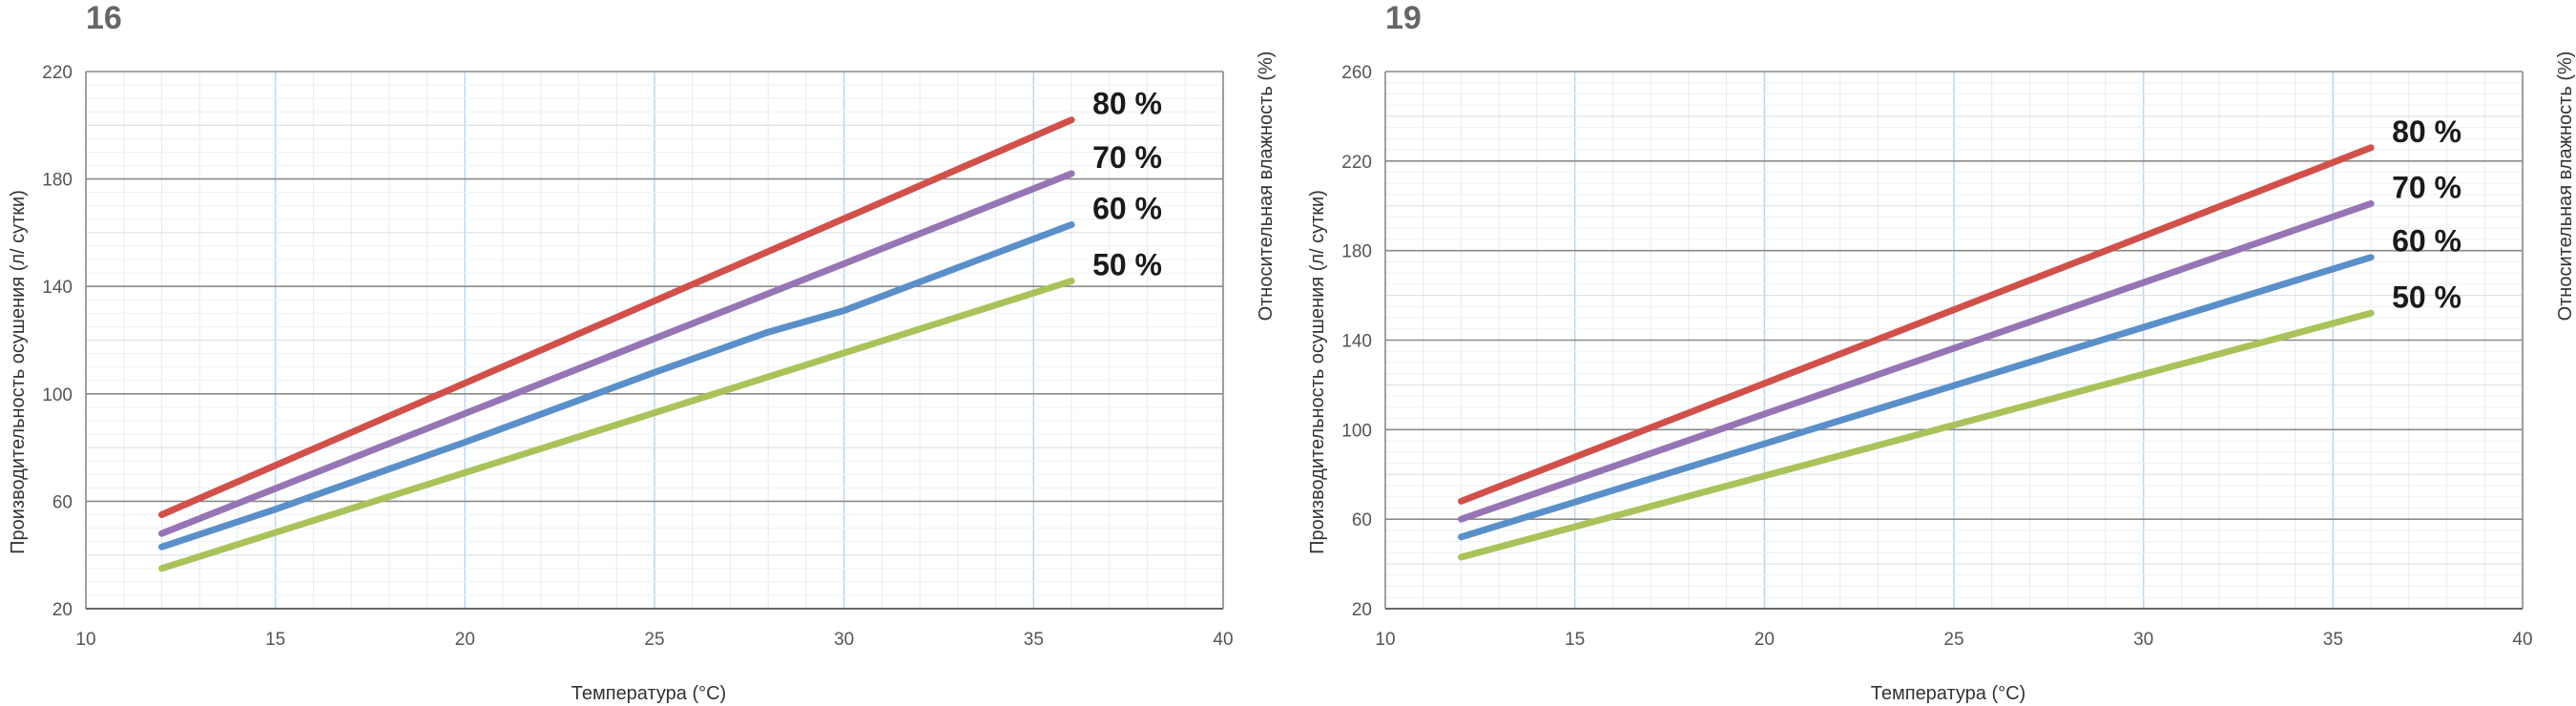  Describe the element at coordinates (57, 341) in the screenshot. I see `y-tick-labels: 20 60 100 140 180 220` at that location.